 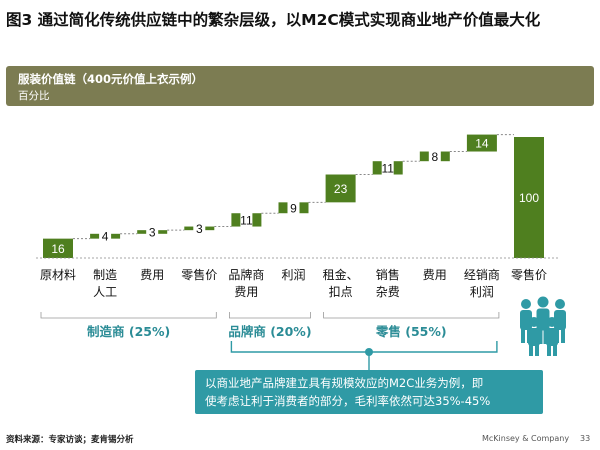 What do you see at coordinates (388, 274) in the screenshot?
I see `category-label-7-0: 销售` at bounding box center [388, 274].